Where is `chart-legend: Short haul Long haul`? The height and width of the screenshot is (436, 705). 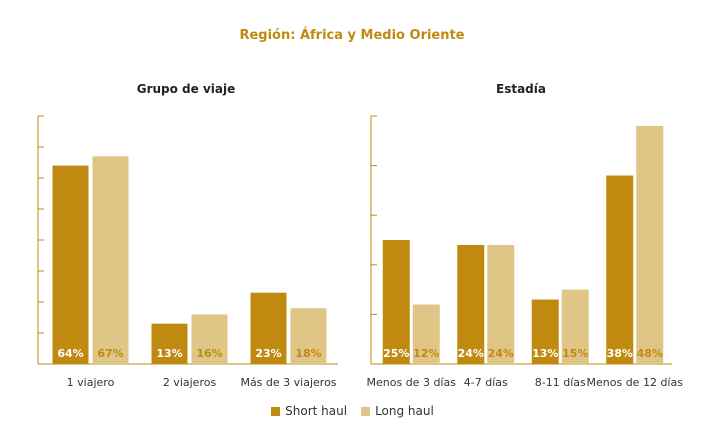 chart-legend: Short haul Long haul is located at coordinates (352, 411).